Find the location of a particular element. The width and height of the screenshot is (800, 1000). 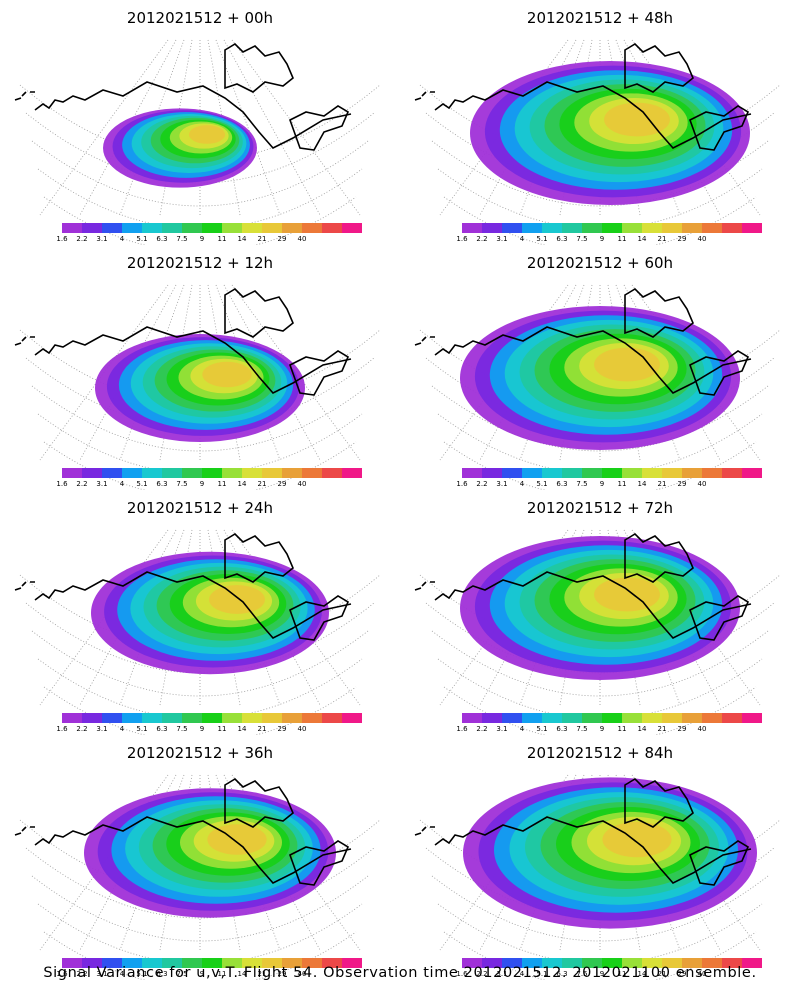

colorbar-tick-label: 14 is located at coordinates (242, 974).